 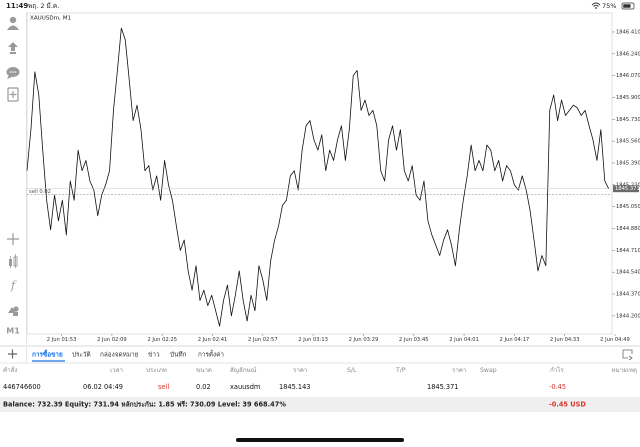 What do you see at coordinates (22, 387) in the screenshot?
I see `order-id: 446746600` at bounding box center [22, 387].